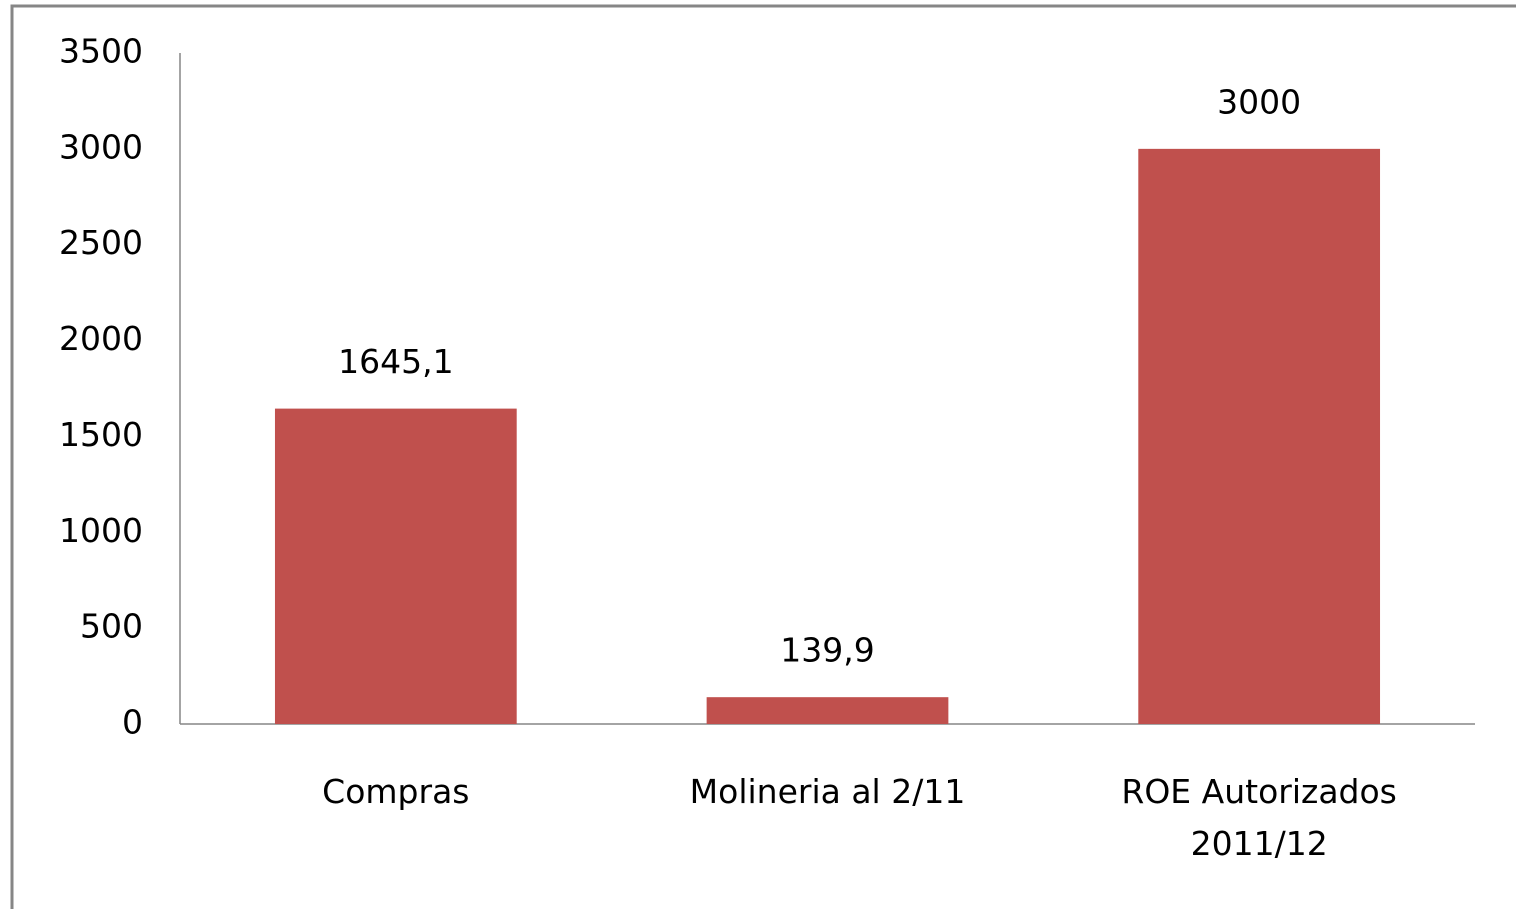 The image size is (1516, 909). What do you see at coordinates (1259, 101) in the screenshot?
I see `data-label: 3000` at bounding box center [1259, 101].